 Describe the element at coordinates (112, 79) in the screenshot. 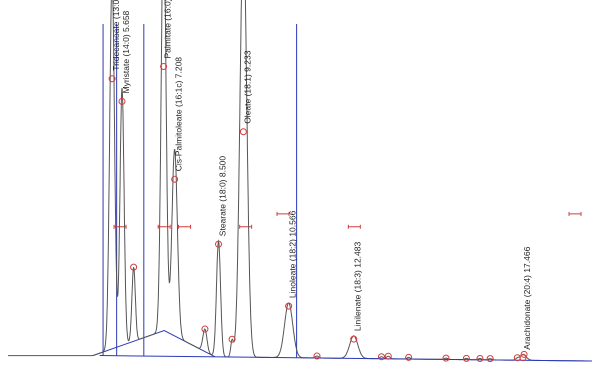

I see `peak-marker-tridecanoate` at that location.